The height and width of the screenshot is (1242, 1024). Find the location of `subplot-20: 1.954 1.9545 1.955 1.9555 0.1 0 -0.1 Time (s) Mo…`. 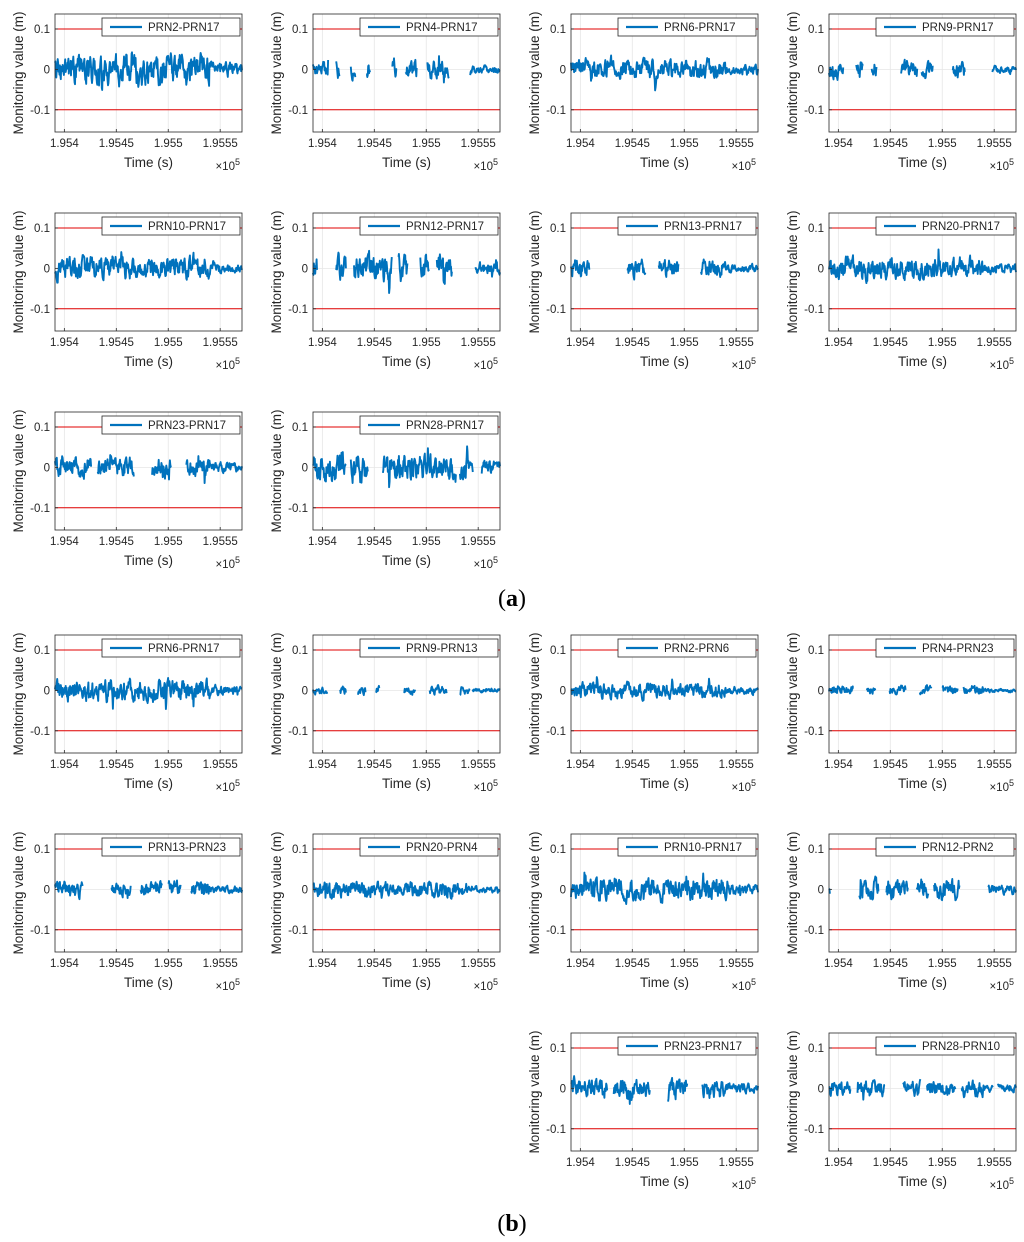

subplot-20: 1.954 1.9545 1.955 1.9555 0.1 0 -0.1 Time (s) Mo… is located at coordinates (901, 1111).